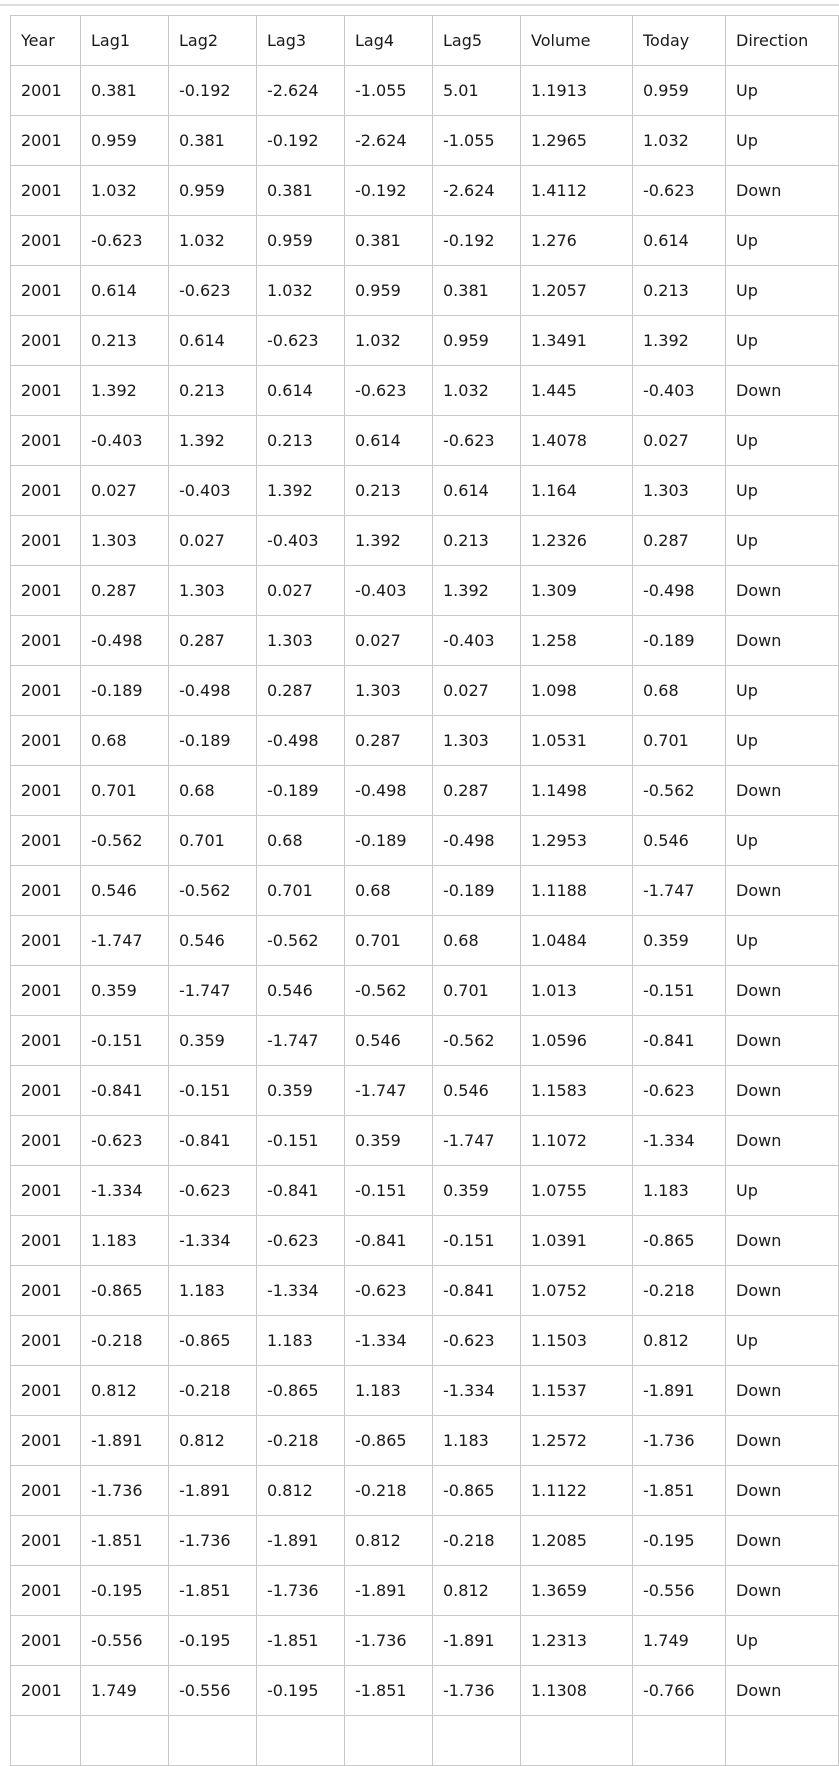  I want to click on cell-lag4: -0.403, so click(388, 590).